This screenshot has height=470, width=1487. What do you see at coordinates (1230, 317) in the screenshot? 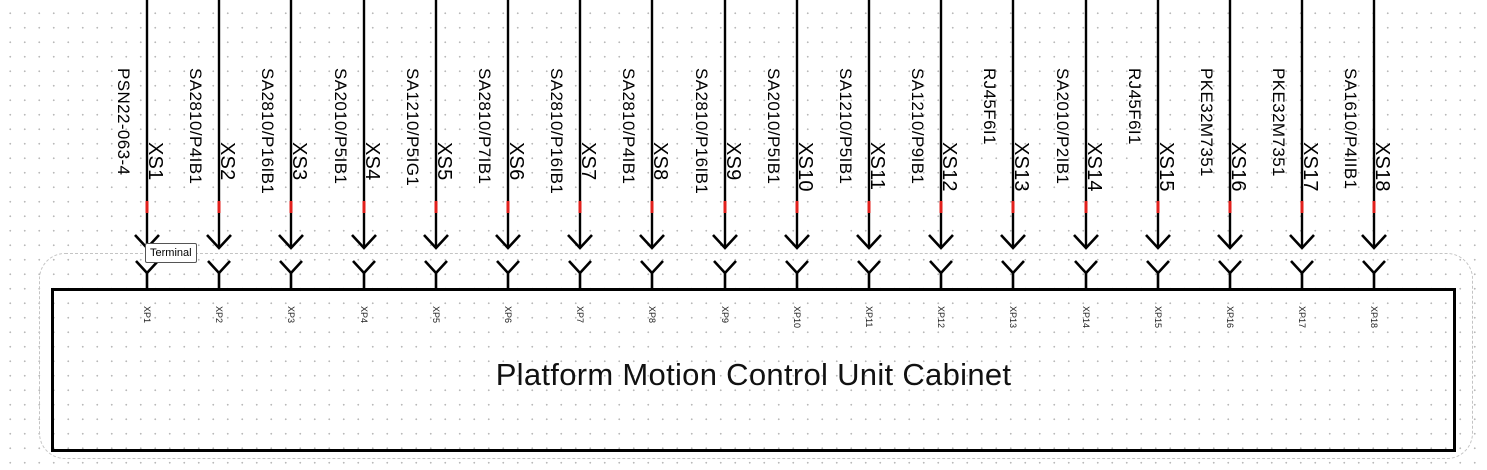
I see `plug-label: XP16` at bounding box center [1230, 317].